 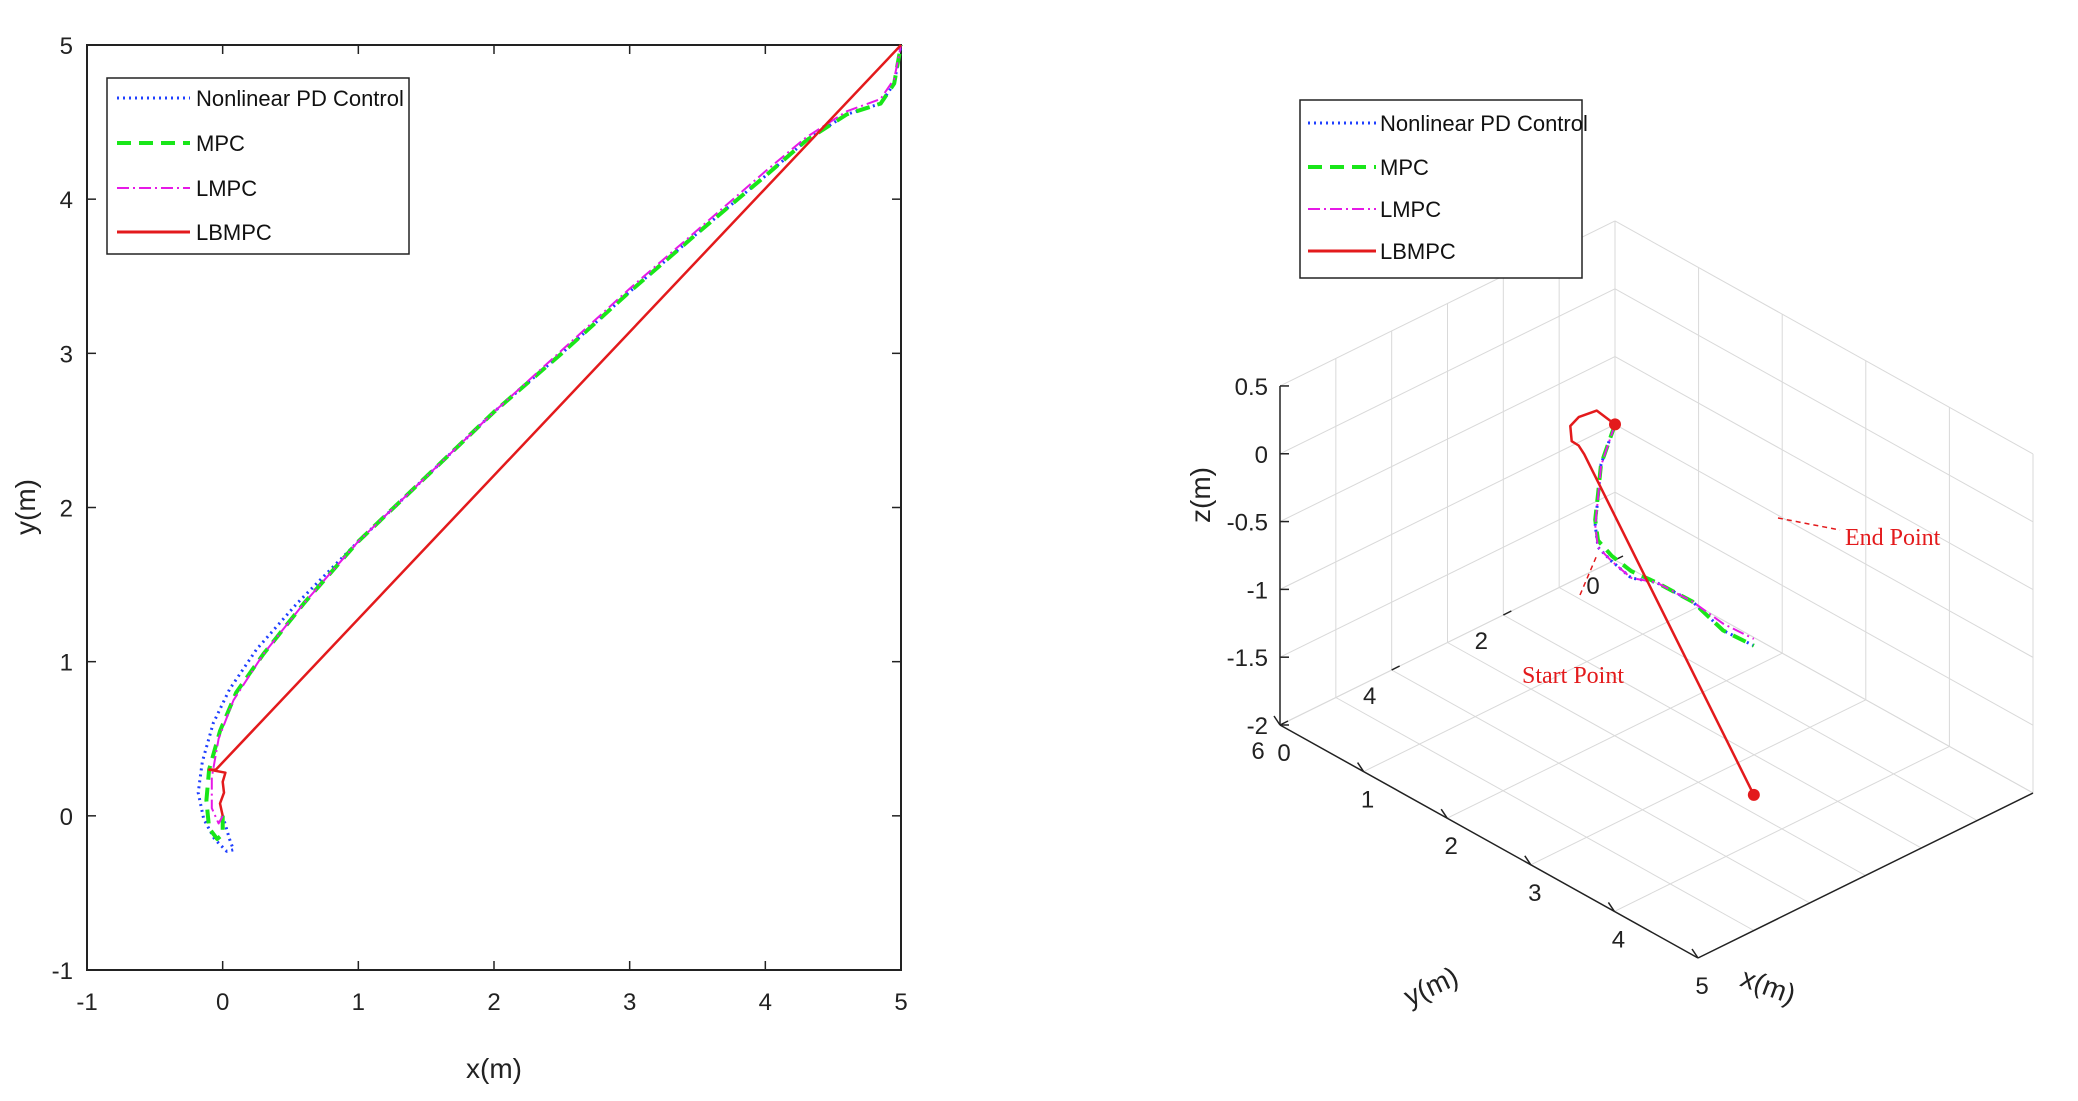 I want to click on left-y-tick-label: 1, so click(x=66, y=663).